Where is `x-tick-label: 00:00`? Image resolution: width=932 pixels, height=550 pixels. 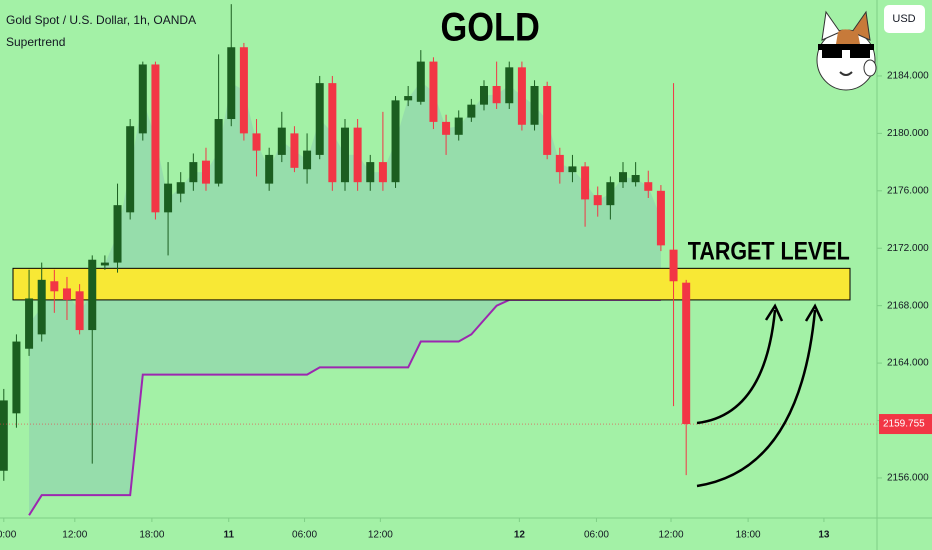 x-tick-label: 00:00 is located at coordinates (8, 535).